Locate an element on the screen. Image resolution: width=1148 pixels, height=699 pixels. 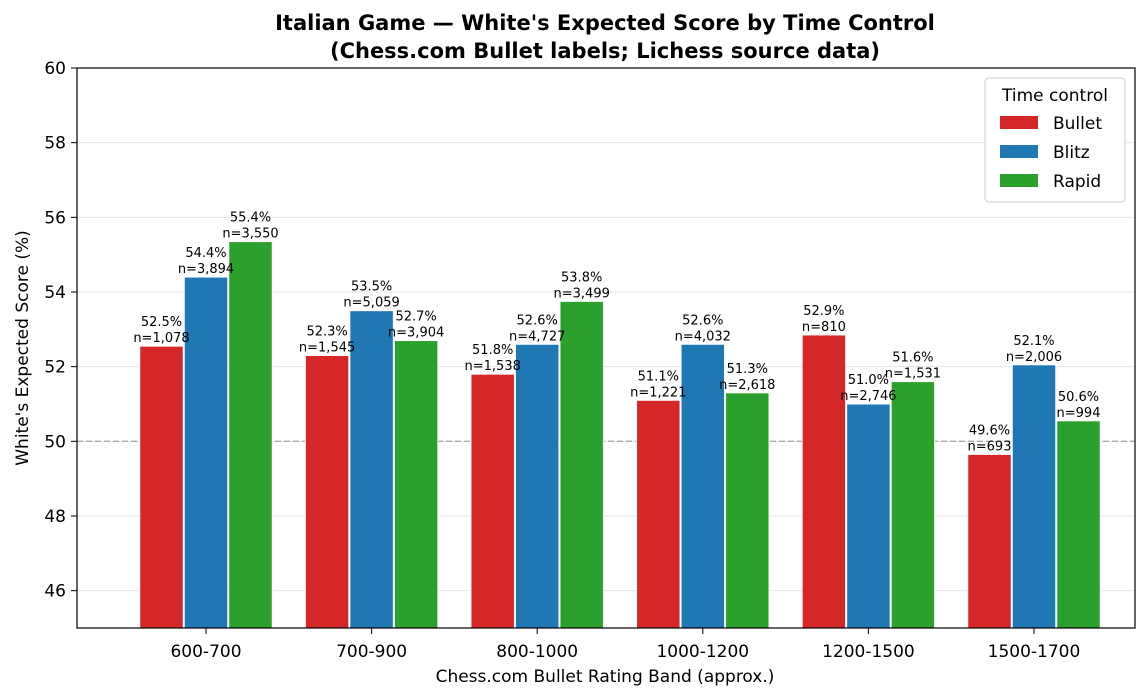
y-tick-label: 48 is located at coordinates (55, 517).